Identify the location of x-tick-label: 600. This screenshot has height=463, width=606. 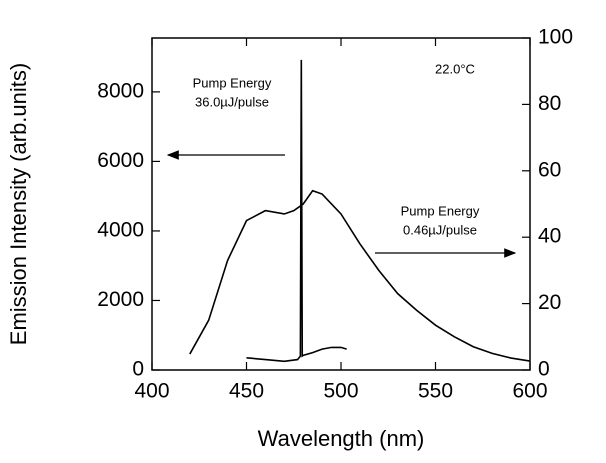
(529, 391).